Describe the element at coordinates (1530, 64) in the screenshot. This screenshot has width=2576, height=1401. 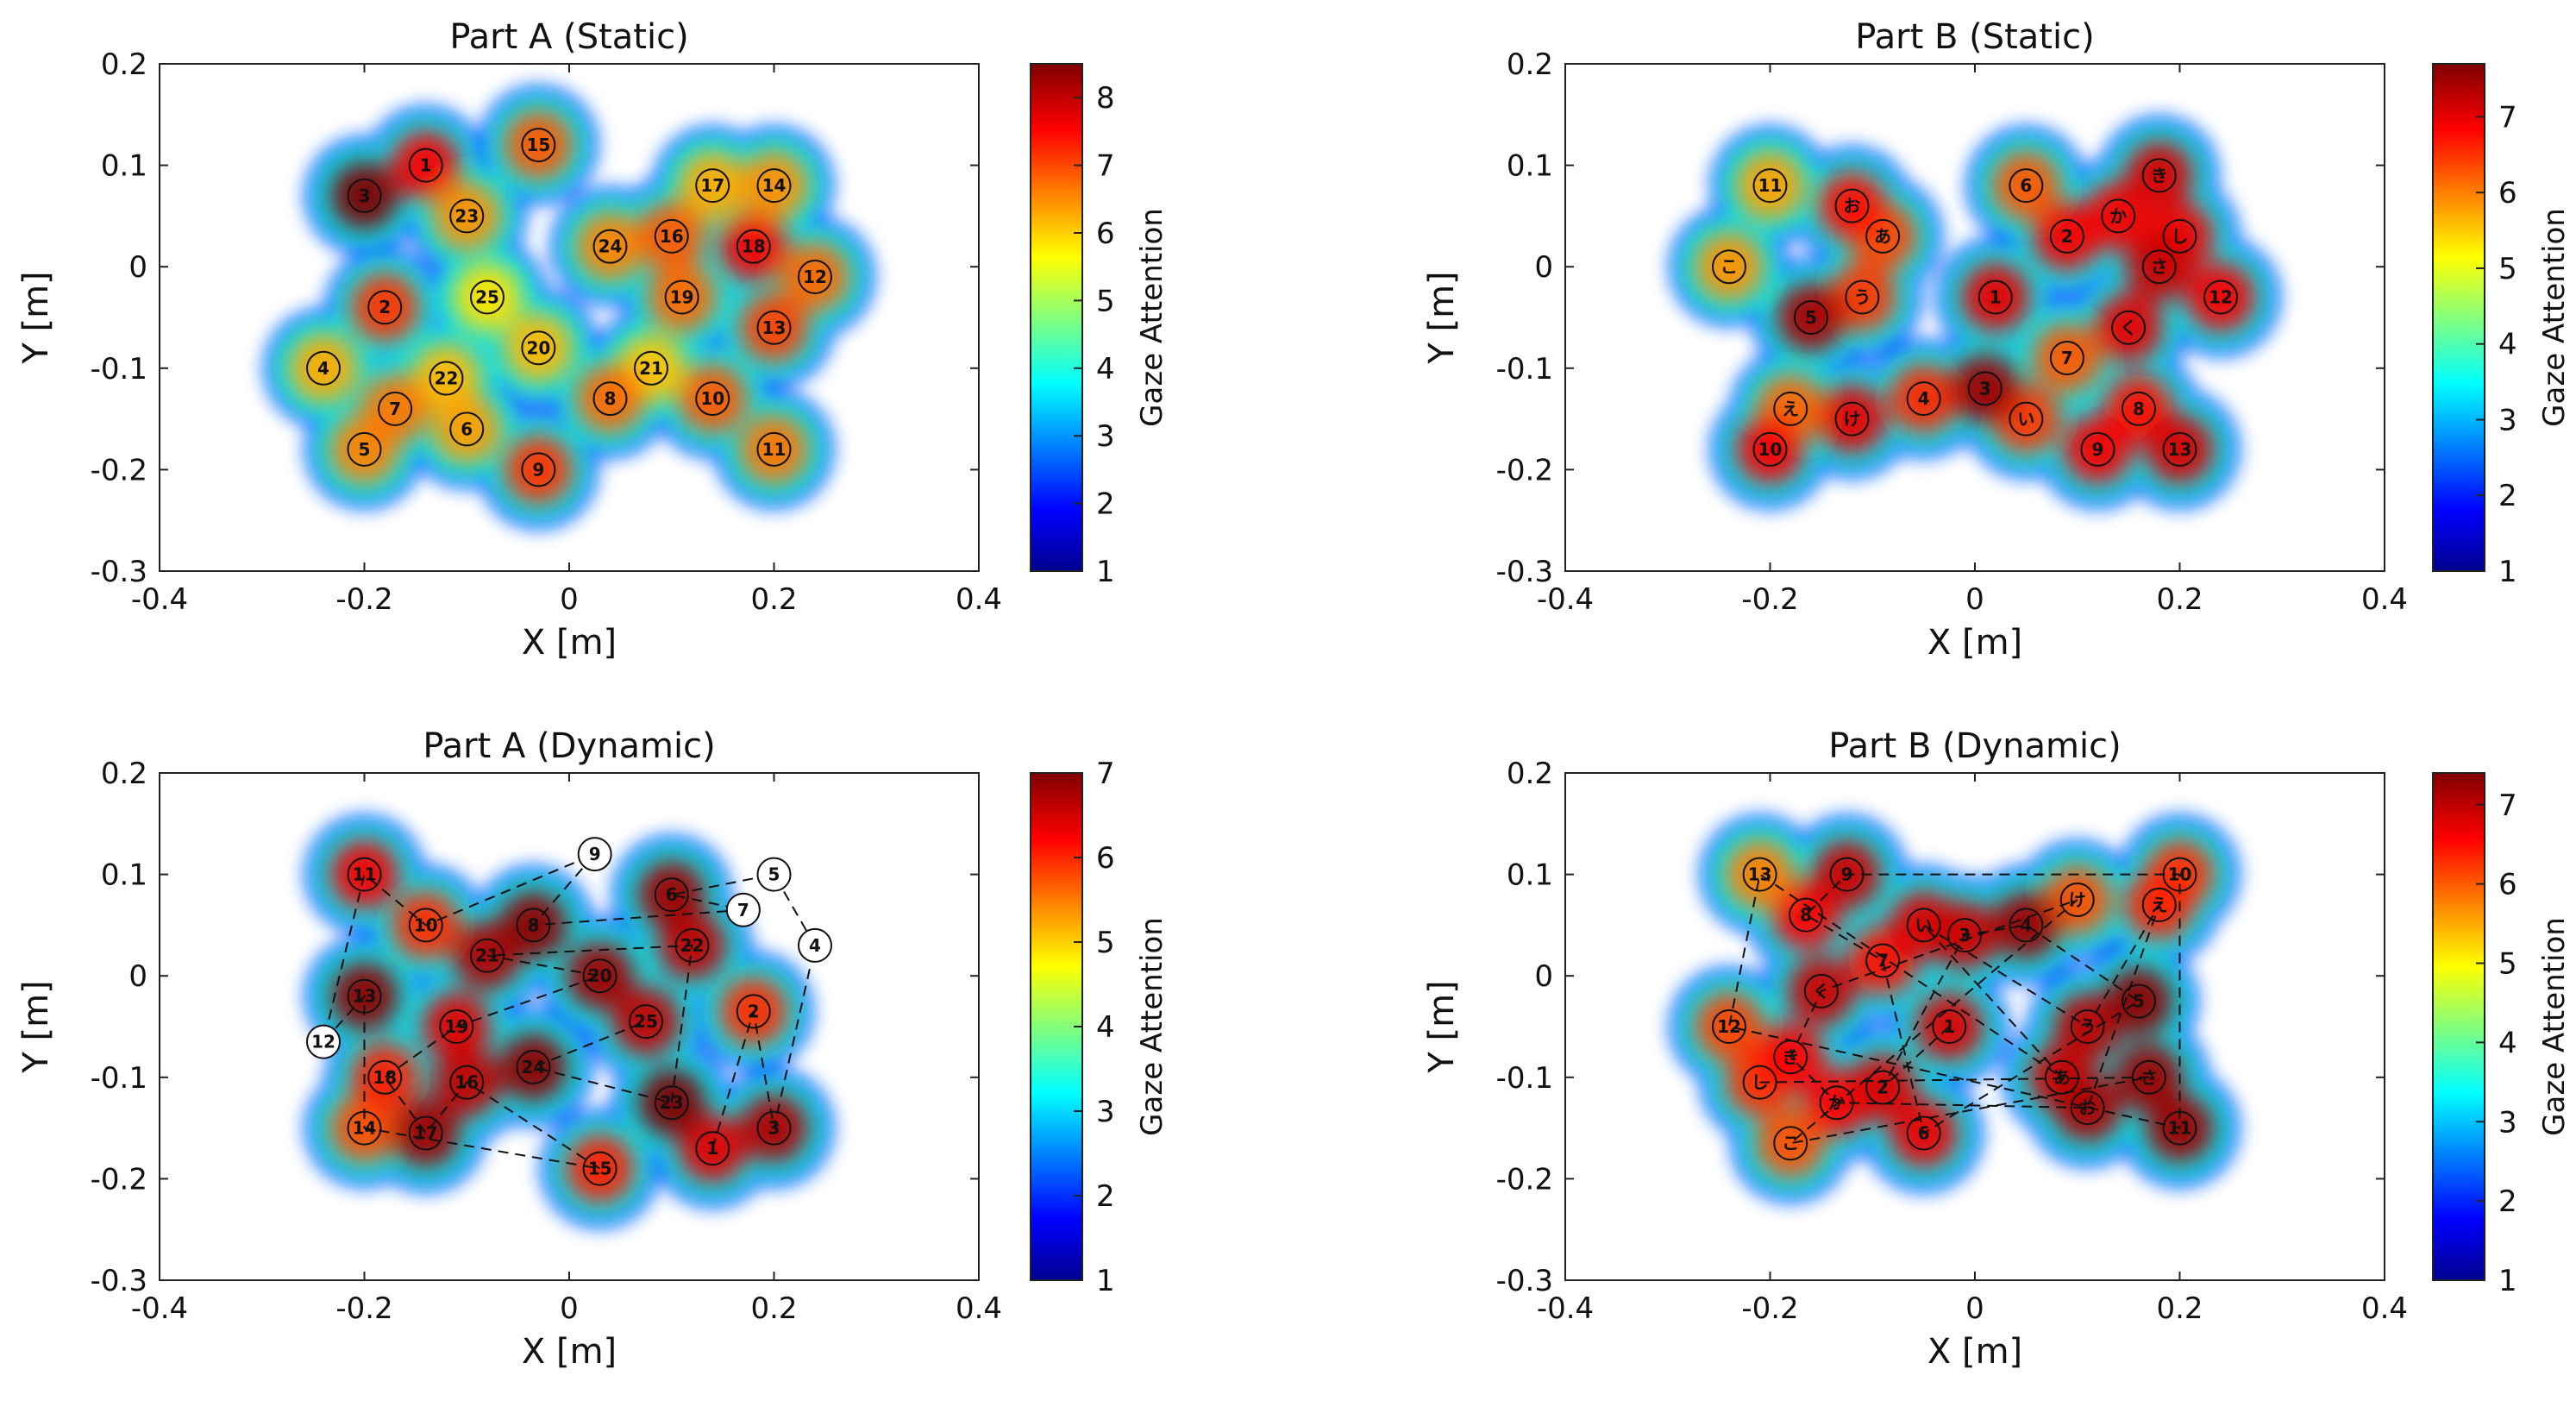
I see `y-tick-label: 0.2` at that location.